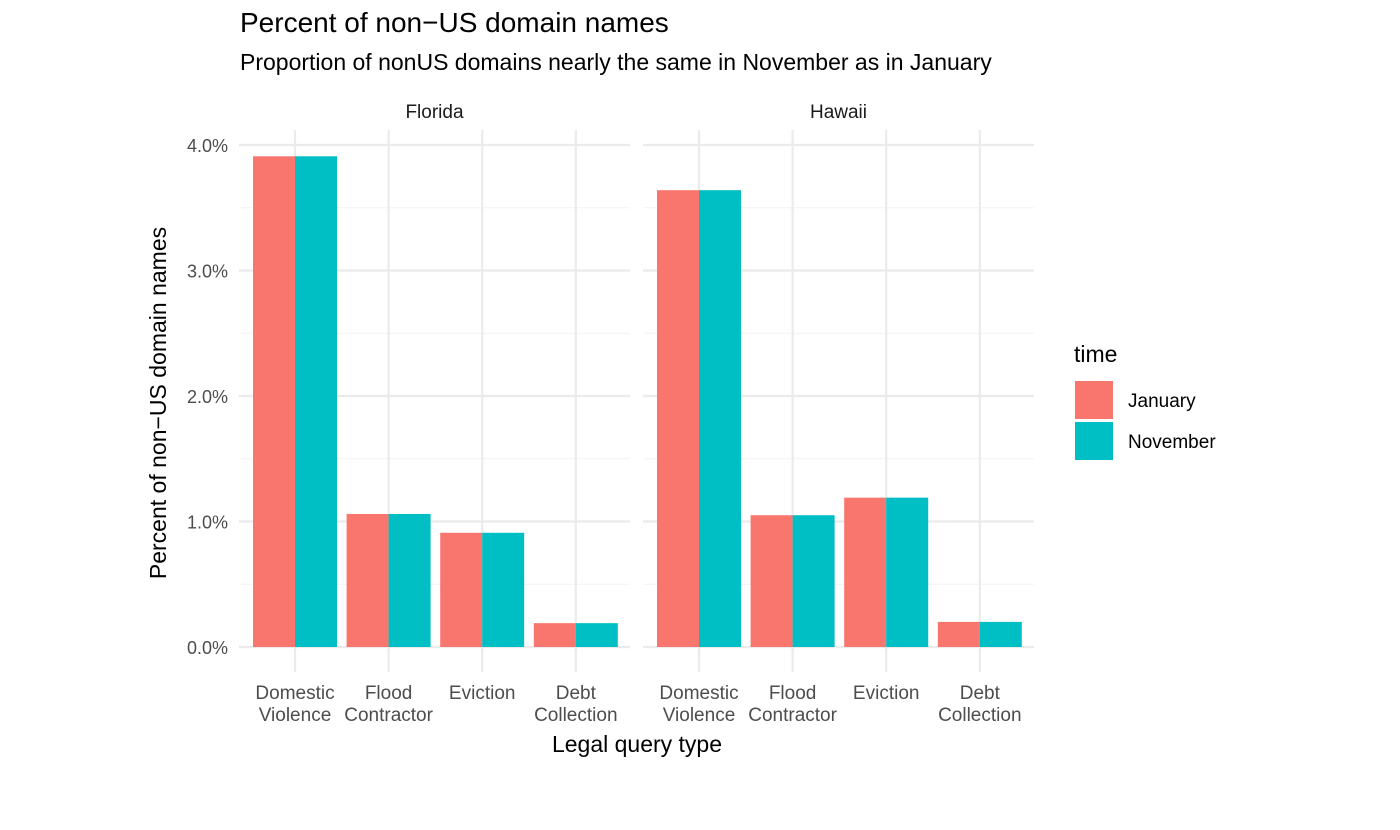  What do you see at coordinates (1094, 400) in the screenshot?
I see `legend-swatch-january` at bounding box center [1094, 400].